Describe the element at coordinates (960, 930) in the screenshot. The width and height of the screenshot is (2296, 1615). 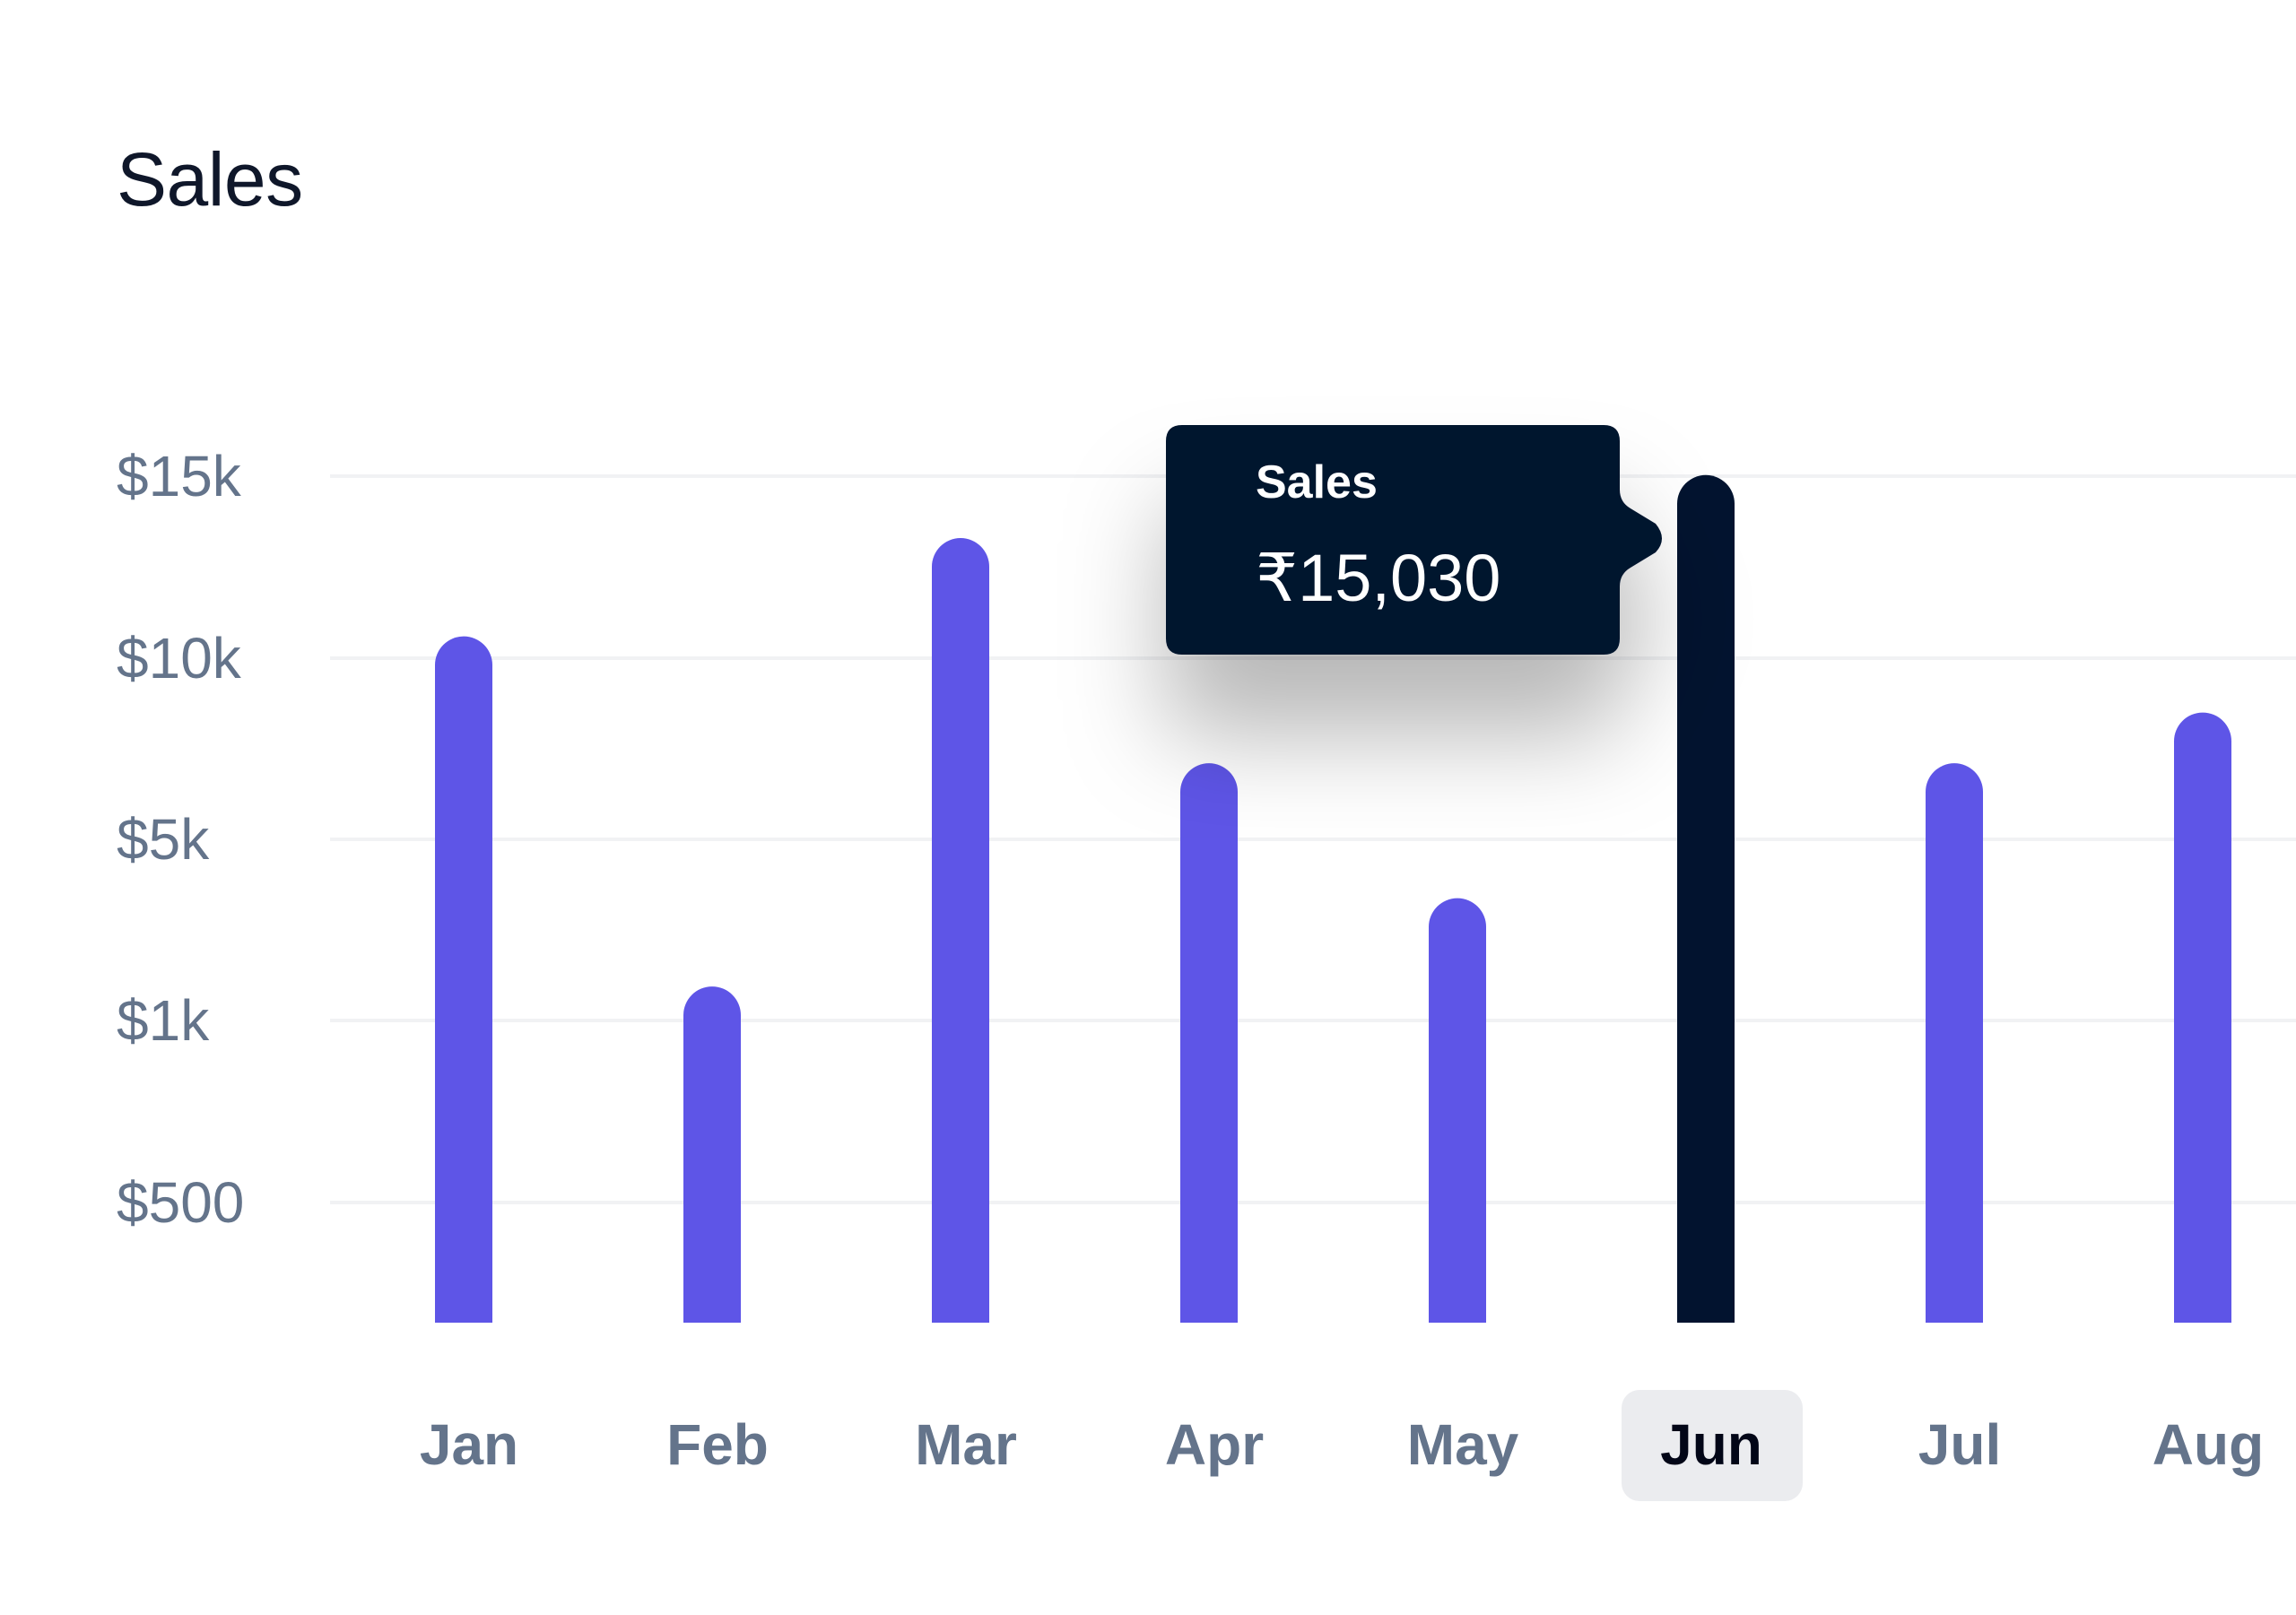
I see `bar-mar` at that location.